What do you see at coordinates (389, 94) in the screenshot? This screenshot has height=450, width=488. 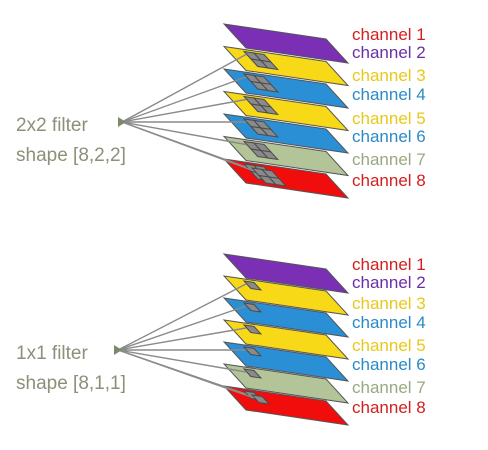 I see `top-channel-label-4: channel 4` at bounding box center [389, 94].